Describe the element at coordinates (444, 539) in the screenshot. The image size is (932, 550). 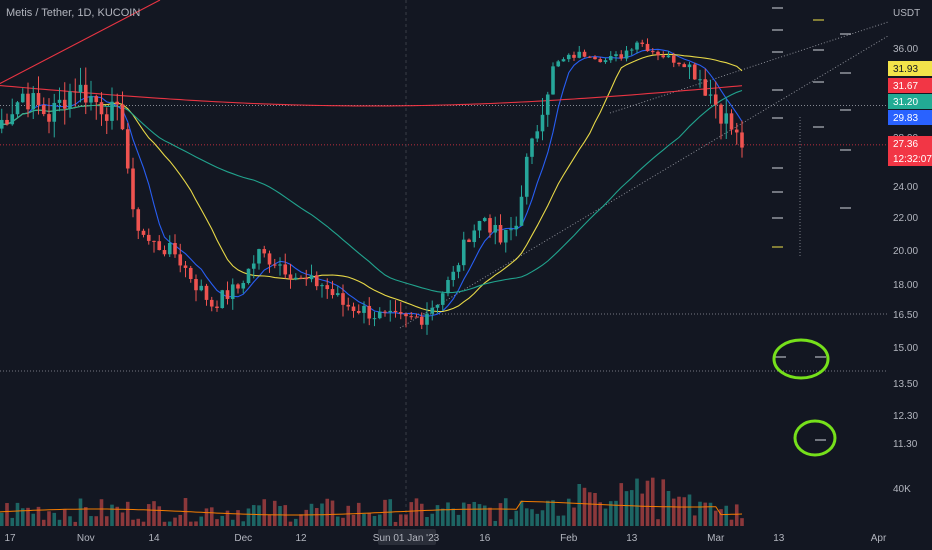
I see `time-axis` at that location.